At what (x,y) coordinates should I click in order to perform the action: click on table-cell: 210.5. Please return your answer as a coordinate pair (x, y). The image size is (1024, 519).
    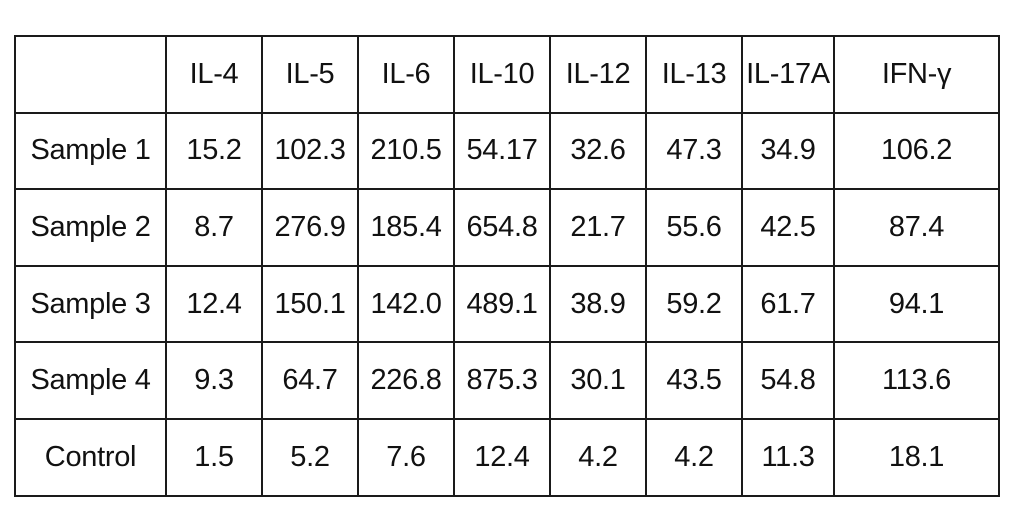
    Looking at the image, I should click on (406, 151).